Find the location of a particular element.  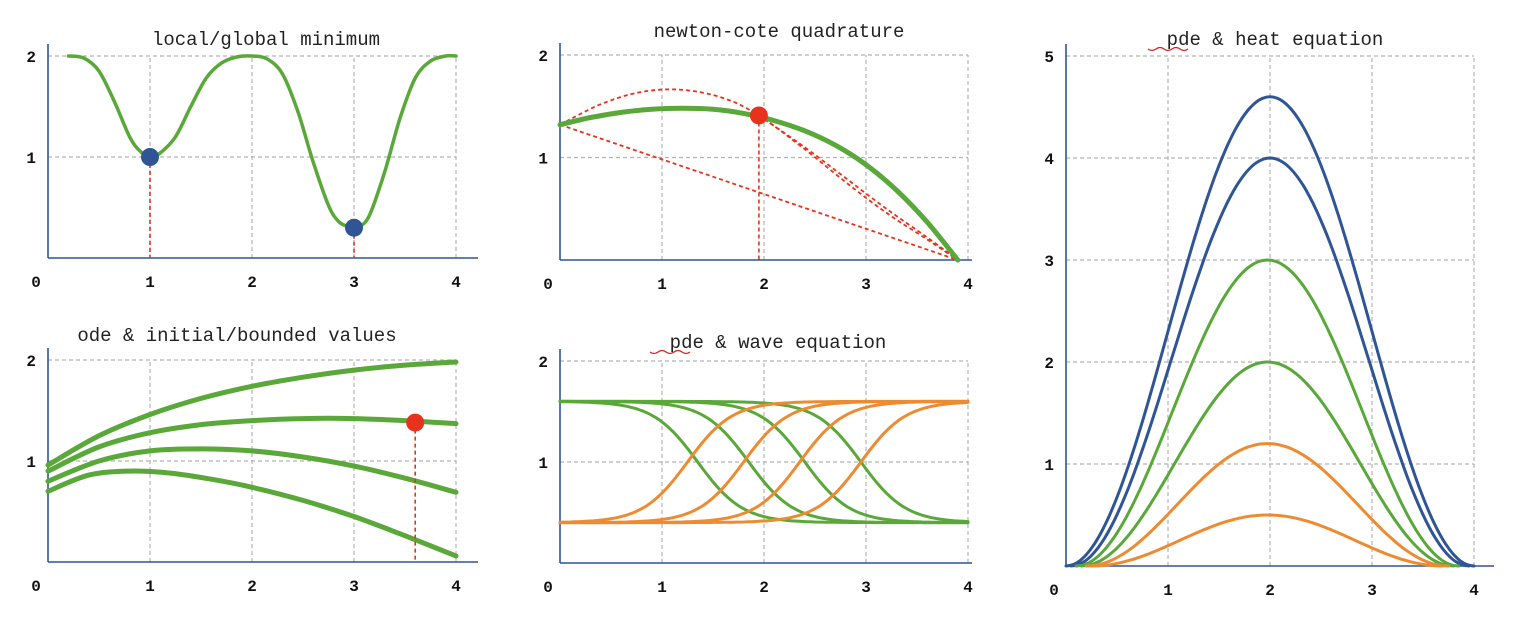

panel-ode-initial-bounded-values: ode & initial/bounded values 0 1 2 3 4 1 2 is located at coordinates (252, 460).